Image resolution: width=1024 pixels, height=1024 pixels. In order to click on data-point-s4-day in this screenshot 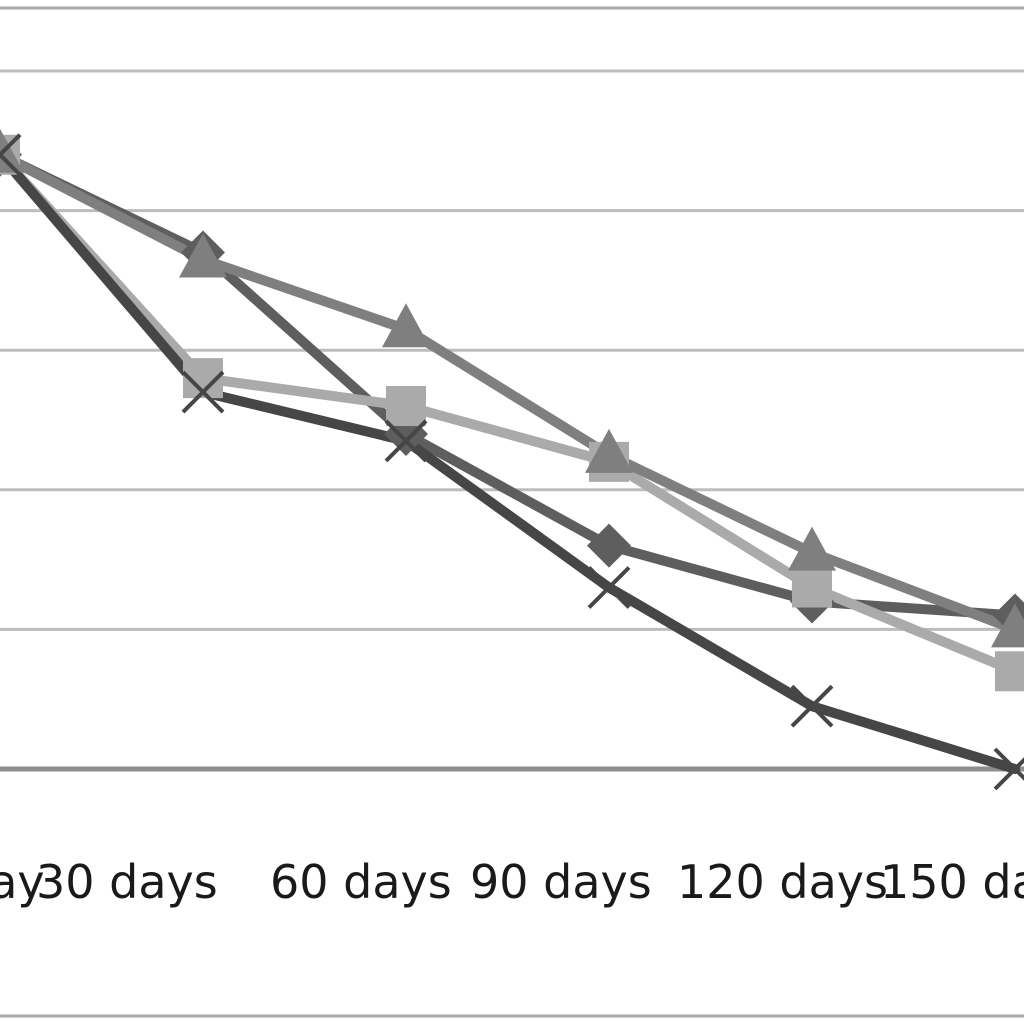, I will do `click(11, 155)`.